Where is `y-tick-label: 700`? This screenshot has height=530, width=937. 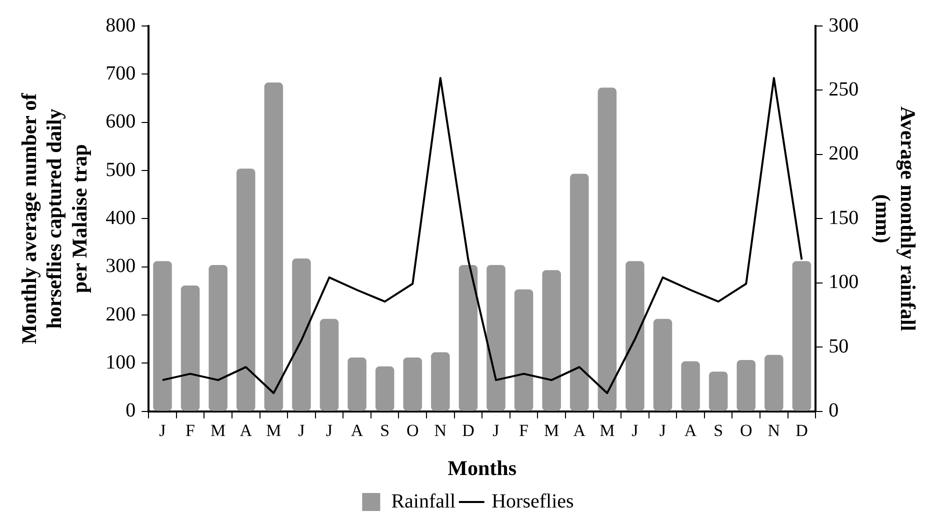 y-tick-label: 700 is located at coordinates (121, 73).